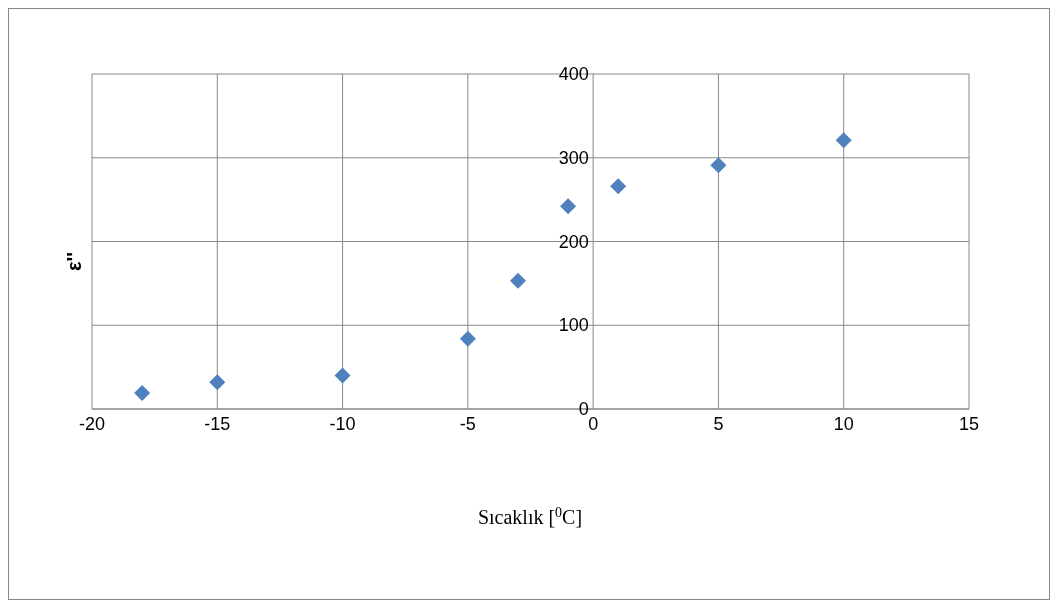  Describe the element at coordinates (573, 74) in the screenshot. I see `y-tick-label: 400` at that location.